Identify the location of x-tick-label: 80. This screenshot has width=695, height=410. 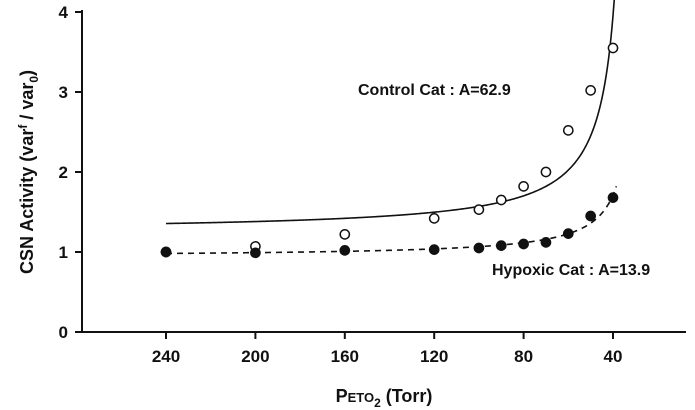
(523, 356).